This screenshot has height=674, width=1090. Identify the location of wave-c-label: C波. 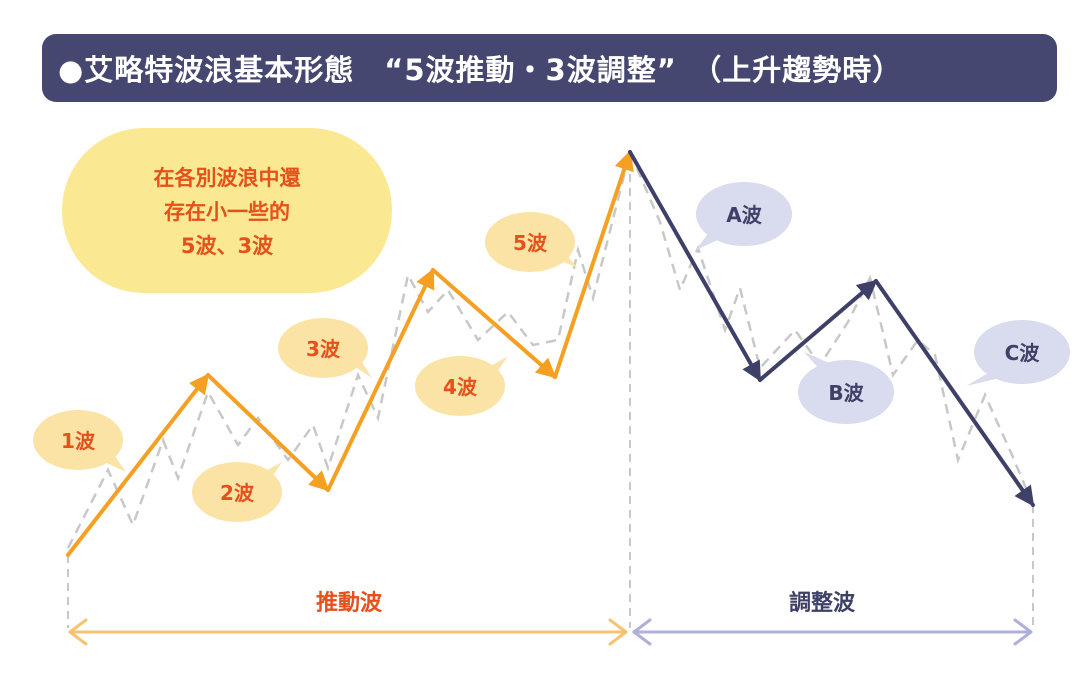
(1023, 353).